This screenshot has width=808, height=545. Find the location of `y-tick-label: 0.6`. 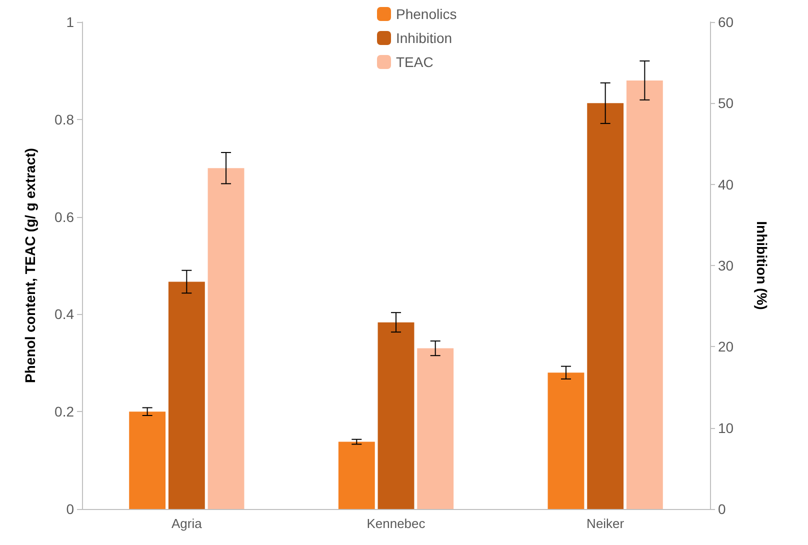

y-tick-label: 0.6 is located at coordinates (64, 216).